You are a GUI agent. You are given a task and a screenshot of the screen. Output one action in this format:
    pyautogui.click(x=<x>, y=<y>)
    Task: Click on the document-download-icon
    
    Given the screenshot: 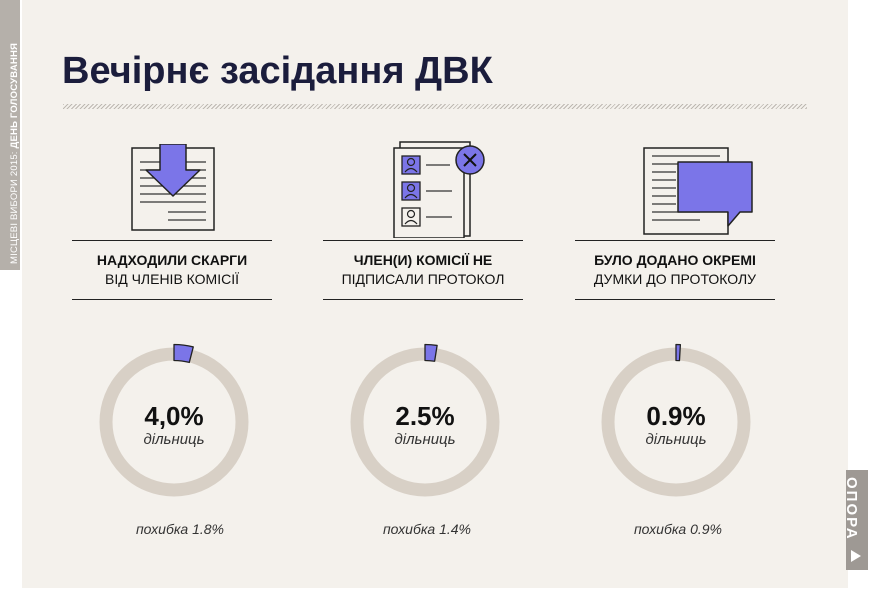 What is the action you would take?
    pyautogui.click(x=173, y=187)
    